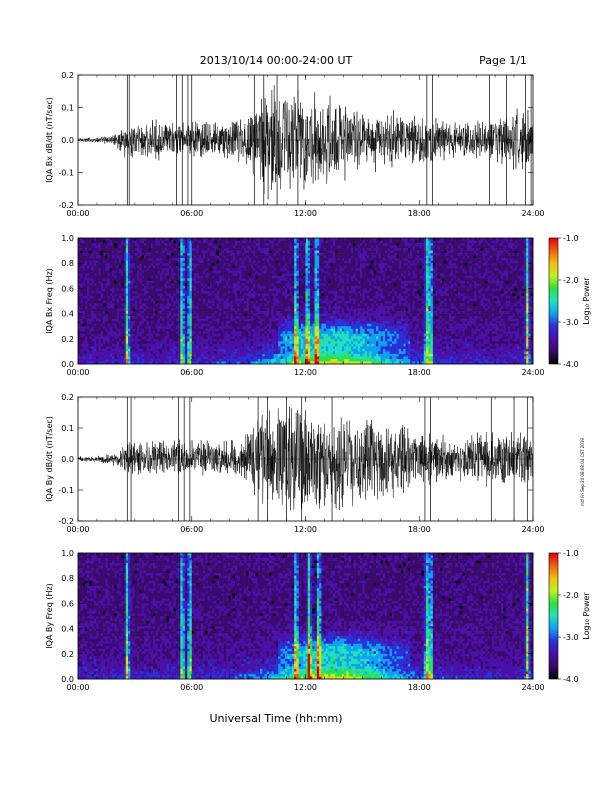 The image size is (612, 797). I want to click on y-axis-label: IQA By Freq (Hz), so click(49, 616).